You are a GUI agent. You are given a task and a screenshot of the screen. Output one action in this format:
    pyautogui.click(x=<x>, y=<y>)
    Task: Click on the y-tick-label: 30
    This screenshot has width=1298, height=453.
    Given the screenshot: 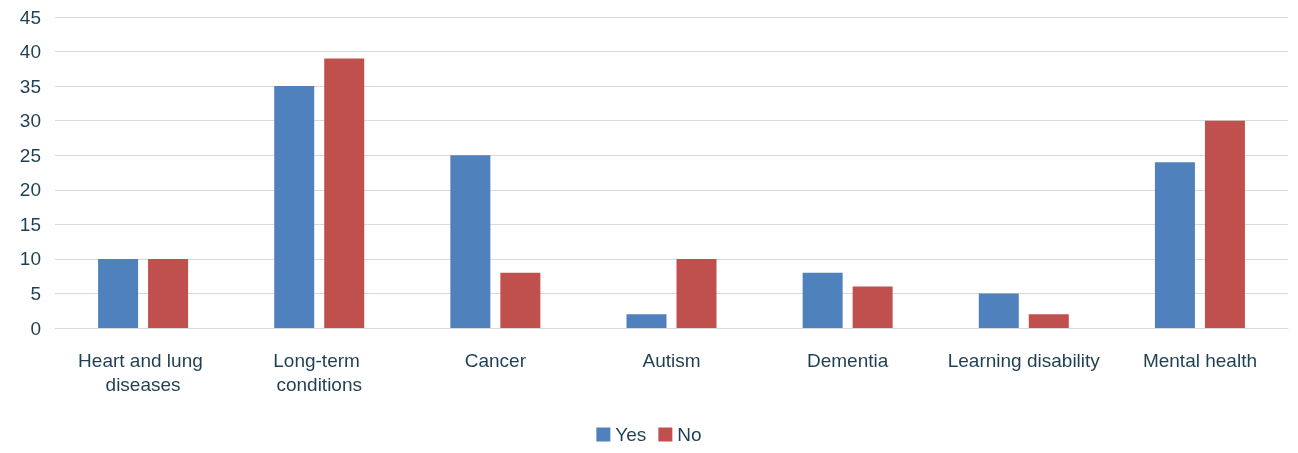 What is the action you would take?
    pyautogui.click(x=30, y=121)
    